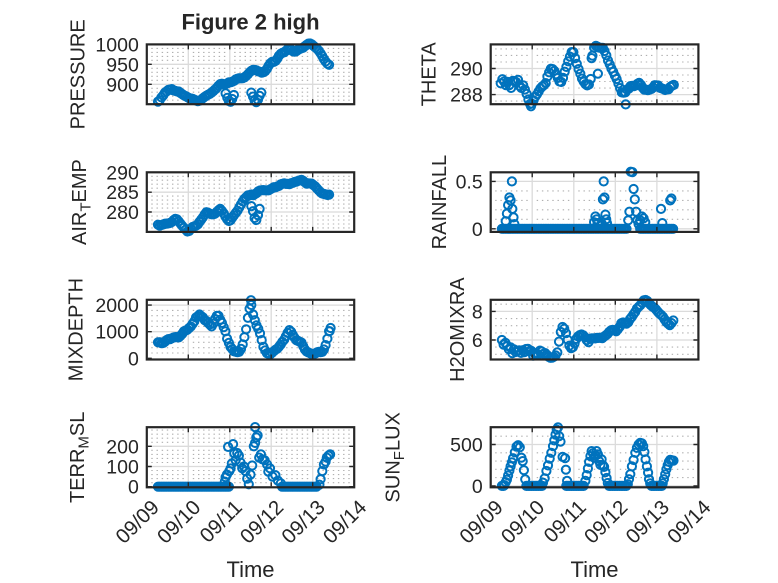 Image resolution: width=778 pixels, height=583 pixels. What do you see at coordinates (122, 193) in the screenshot?
I see `svg-text: 285` at bounding box center [122, 193].